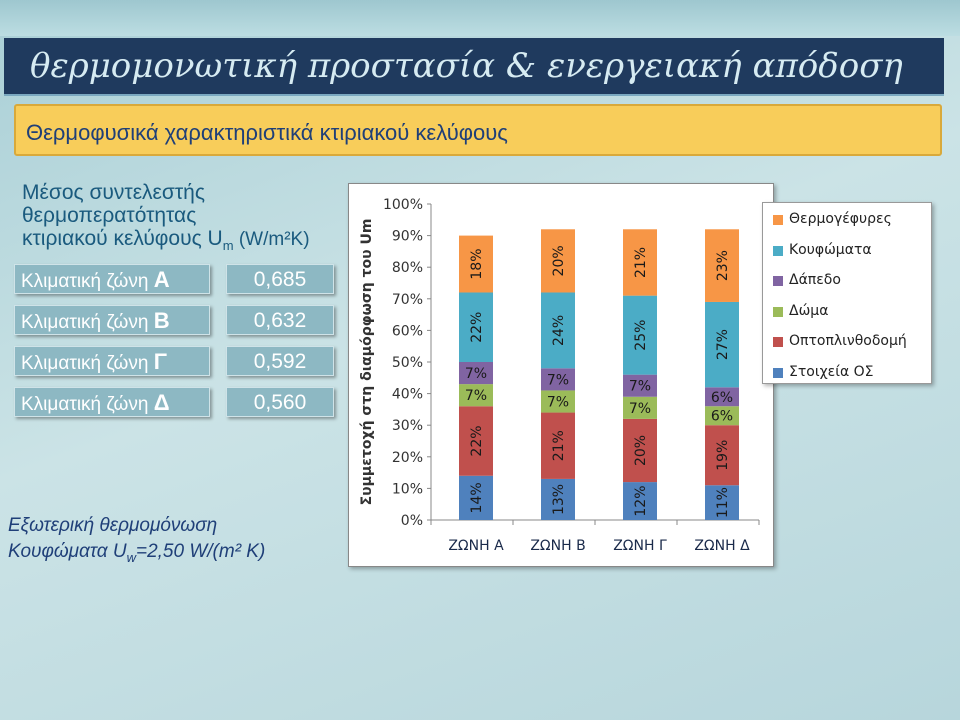  I want to click on y-tick-label: 0%, so click(412, 521).